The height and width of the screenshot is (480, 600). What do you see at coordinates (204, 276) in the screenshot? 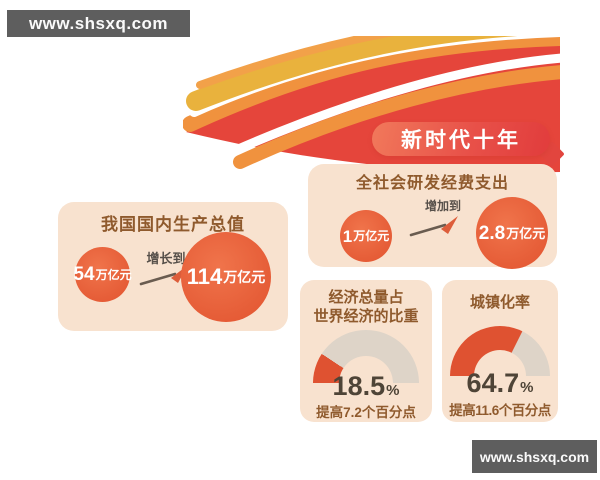
I see `gdp-to-value: 114` at bounding box center [204, 276].